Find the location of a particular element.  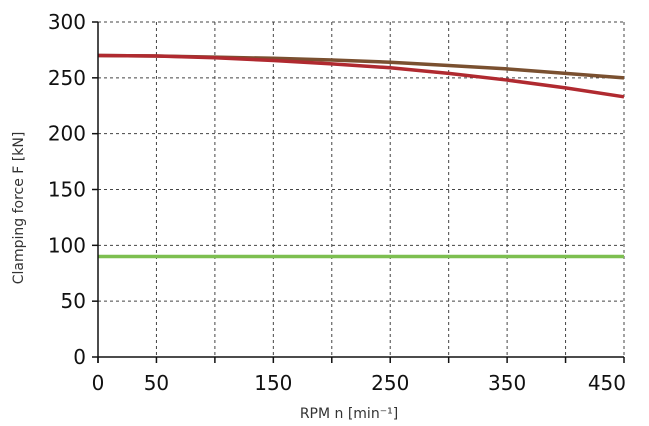

y-tick-label: 0 is located at coordinates (79, 357).